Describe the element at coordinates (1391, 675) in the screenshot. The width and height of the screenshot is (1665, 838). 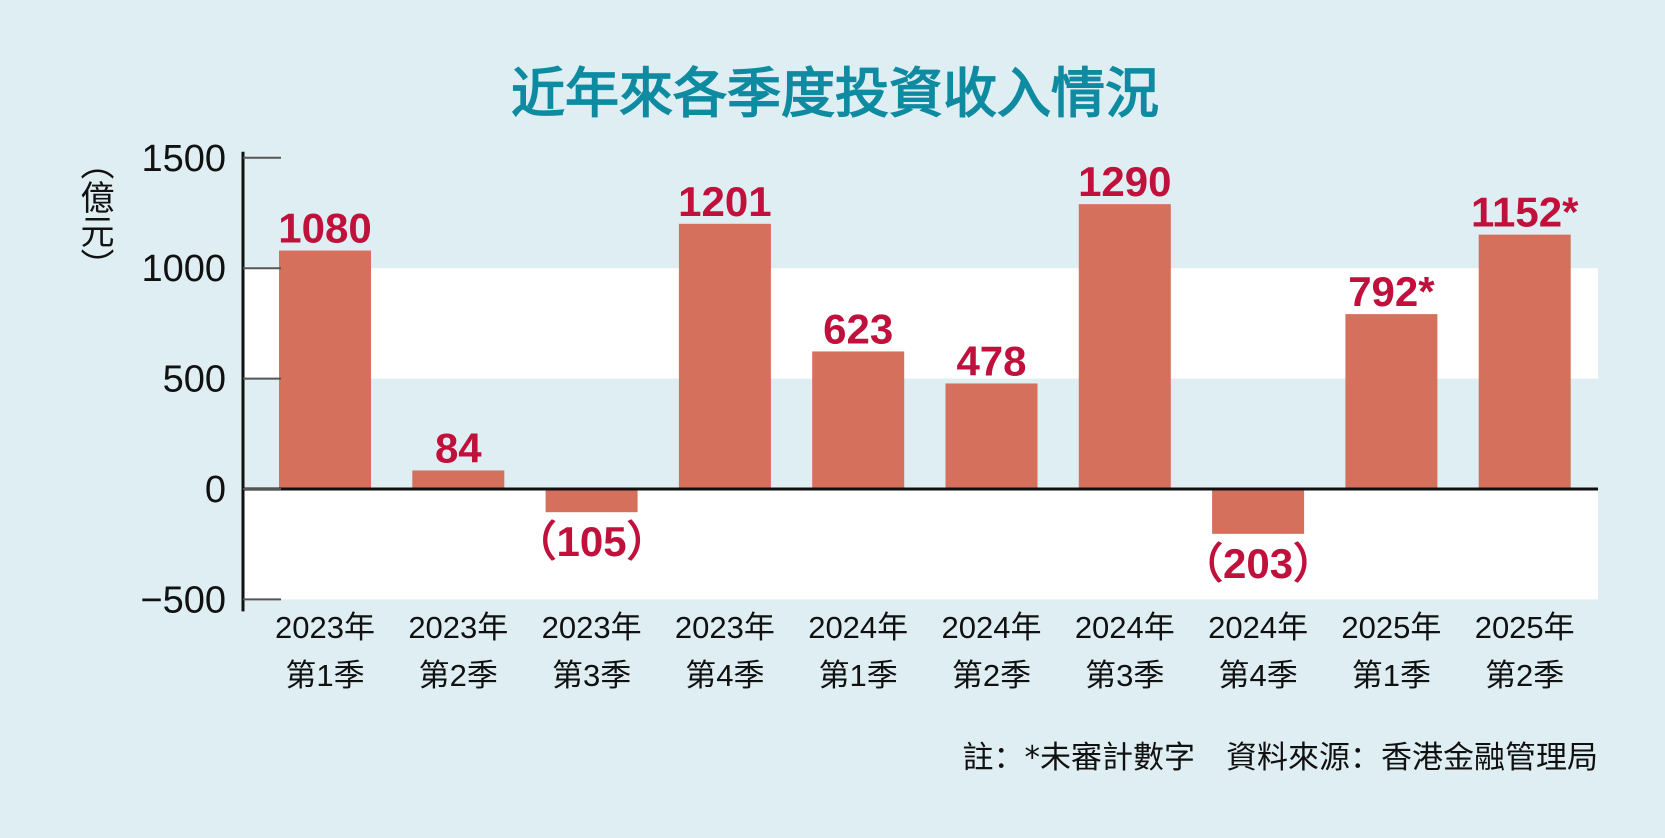
I see `x-tick-quarter-9: 第1季` at that location.